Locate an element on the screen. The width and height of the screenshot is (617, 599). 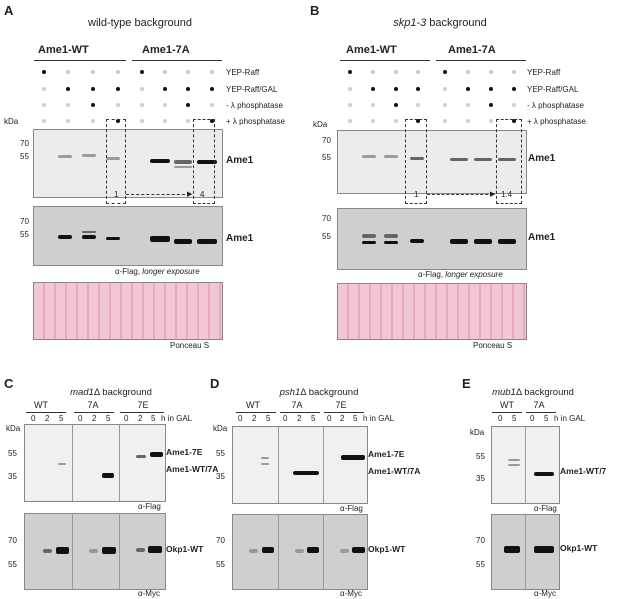
ponceau-stain-b is located at coordinates (432, 311).